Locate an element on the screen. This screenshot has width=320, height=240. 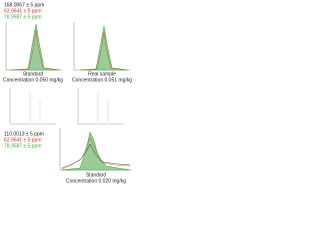
panel is located at coordinates (67, 46).